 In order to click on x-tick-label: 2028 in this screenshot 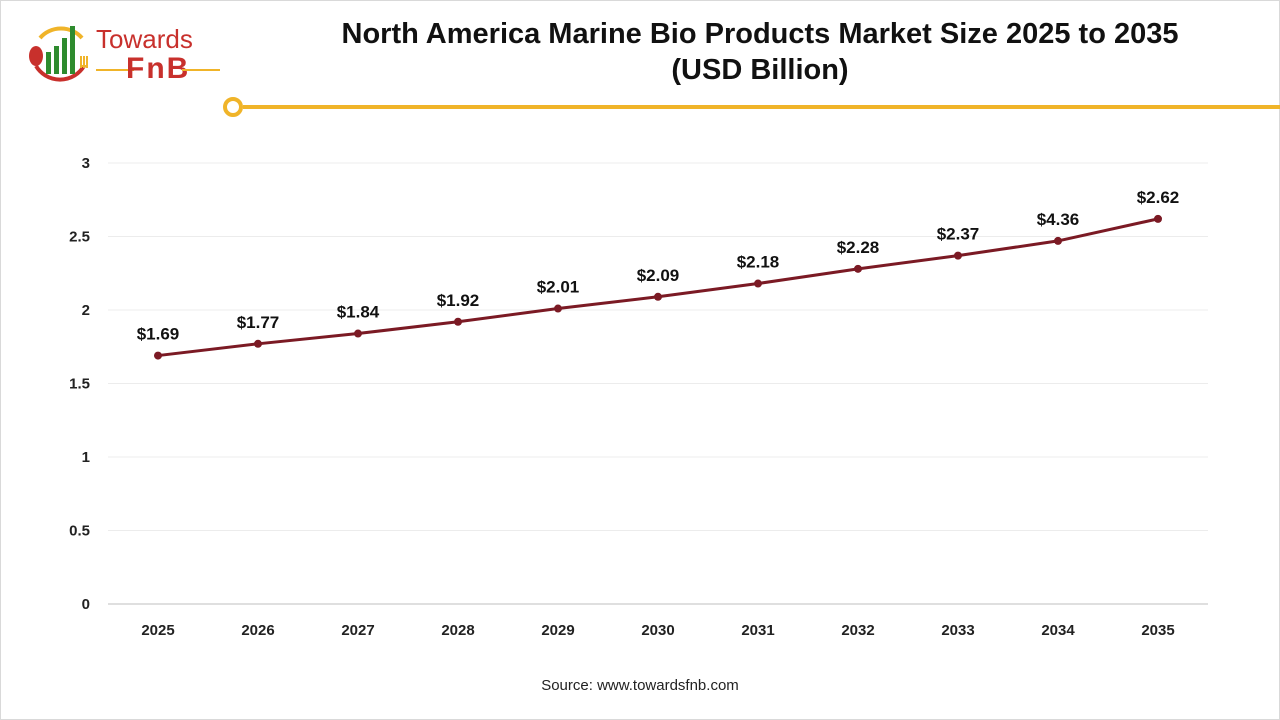, I will do `click(457, 630)`.